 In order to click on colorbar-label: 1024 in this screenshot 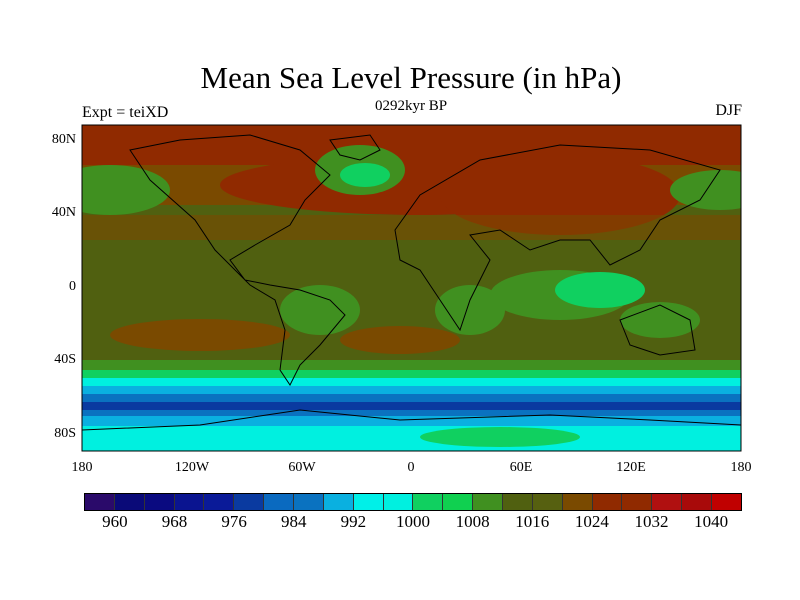, I will do `click(591, 521)`.